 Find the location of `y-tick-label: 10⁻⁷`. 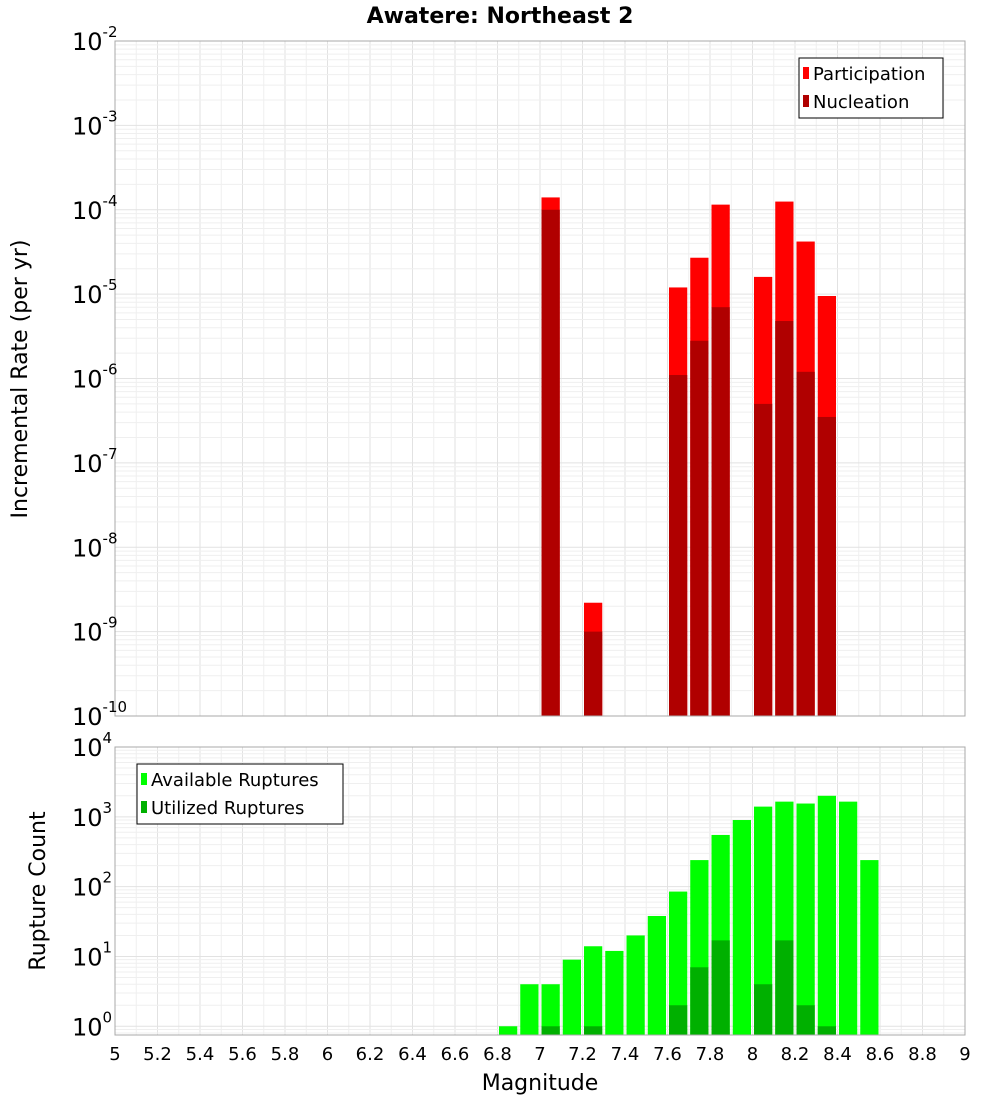

y-tick-label: 10⁻⁷ is located at coordinates (95, 461).